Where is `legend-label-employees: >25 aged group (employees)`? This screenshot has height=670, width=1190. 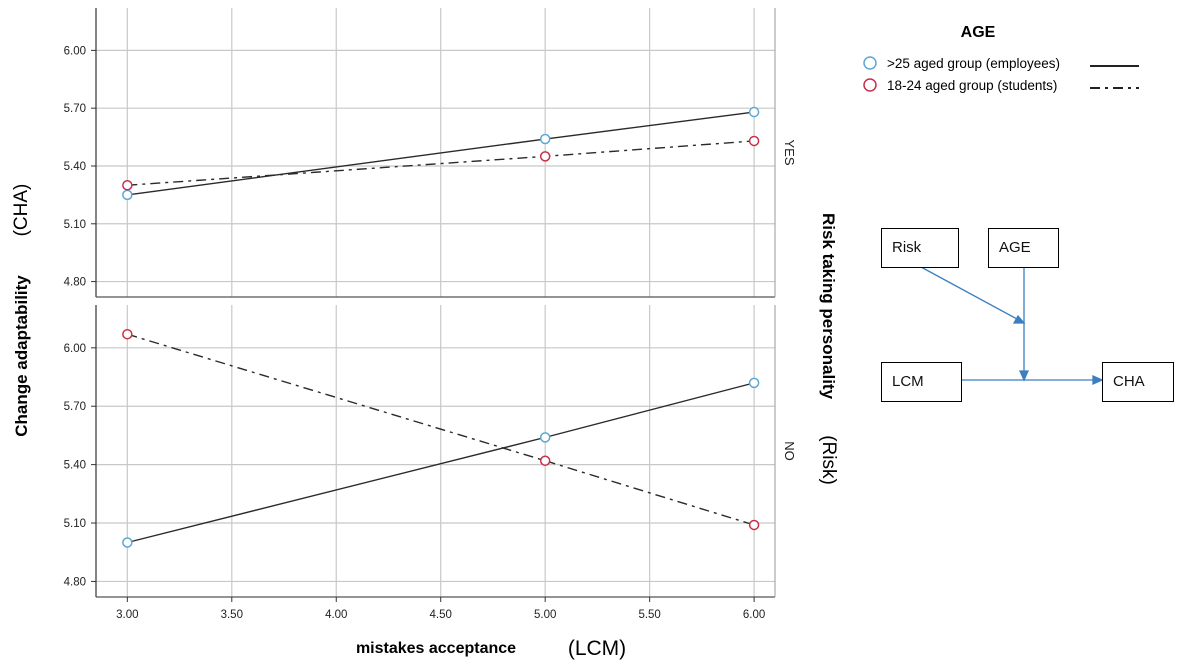
legend-label-employees: >25 aged group (employees) is located at coordinates (973, 63).